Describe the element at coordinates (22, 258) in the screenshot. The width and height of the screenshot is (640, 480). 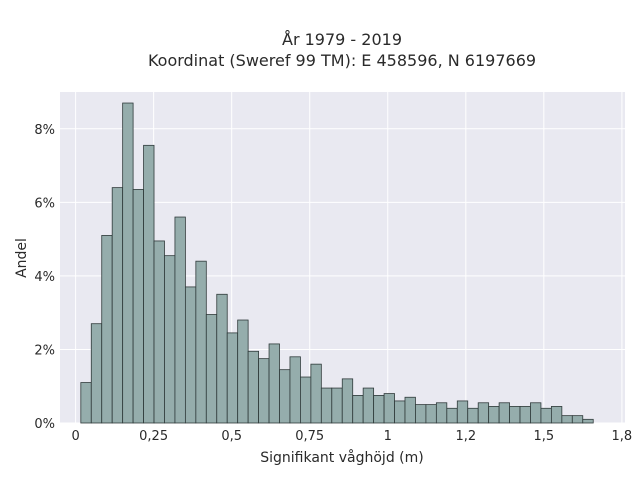
I see `y-axis-label: Andel` at that location.